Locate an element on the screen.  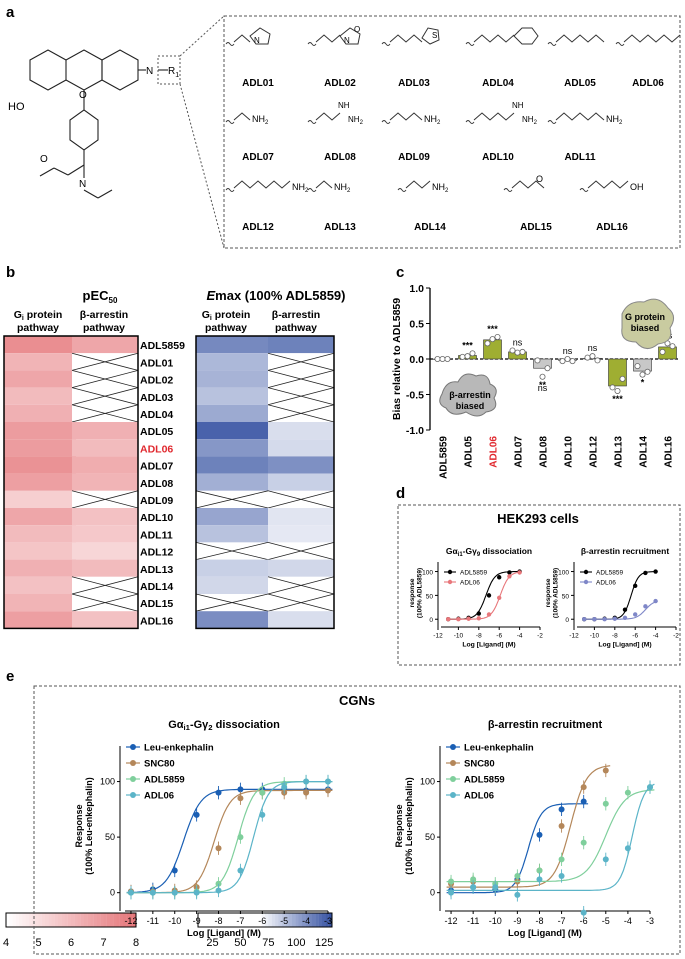
compound-label: ADL01 is located at coordinates (258, 83).